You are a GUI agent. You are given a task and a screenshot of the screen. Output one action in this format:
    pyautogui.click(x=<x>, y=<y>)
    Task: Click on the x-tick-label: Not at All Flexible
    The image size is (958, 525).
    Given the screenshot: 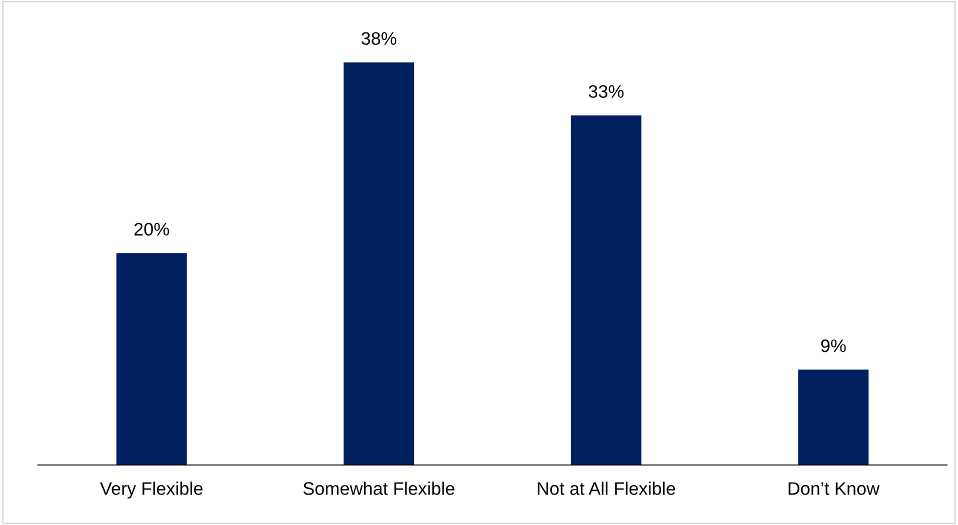 What is the action you would take?
    pyautogui.click(x=607, y=488)
    